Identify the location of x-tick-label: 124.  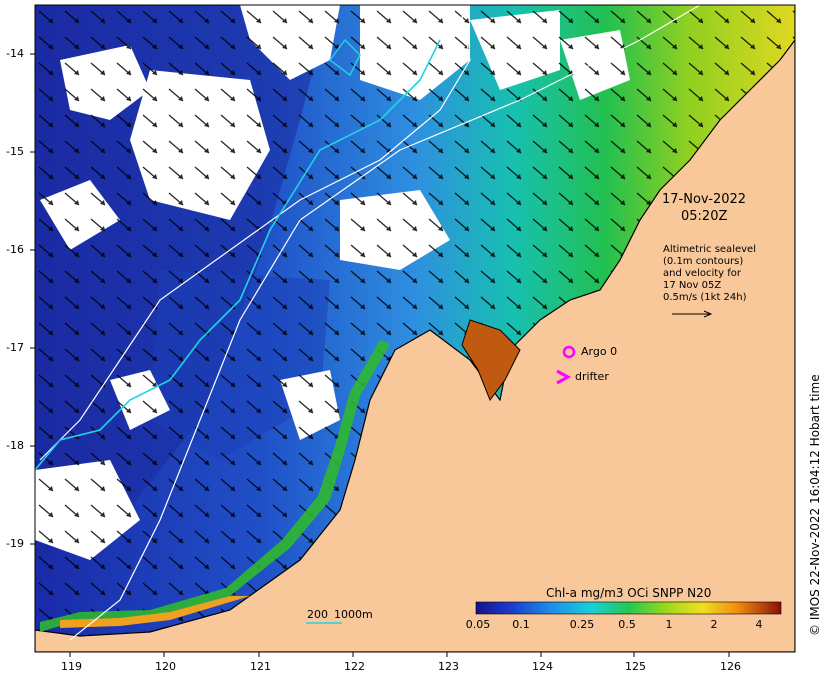
(542, 666).